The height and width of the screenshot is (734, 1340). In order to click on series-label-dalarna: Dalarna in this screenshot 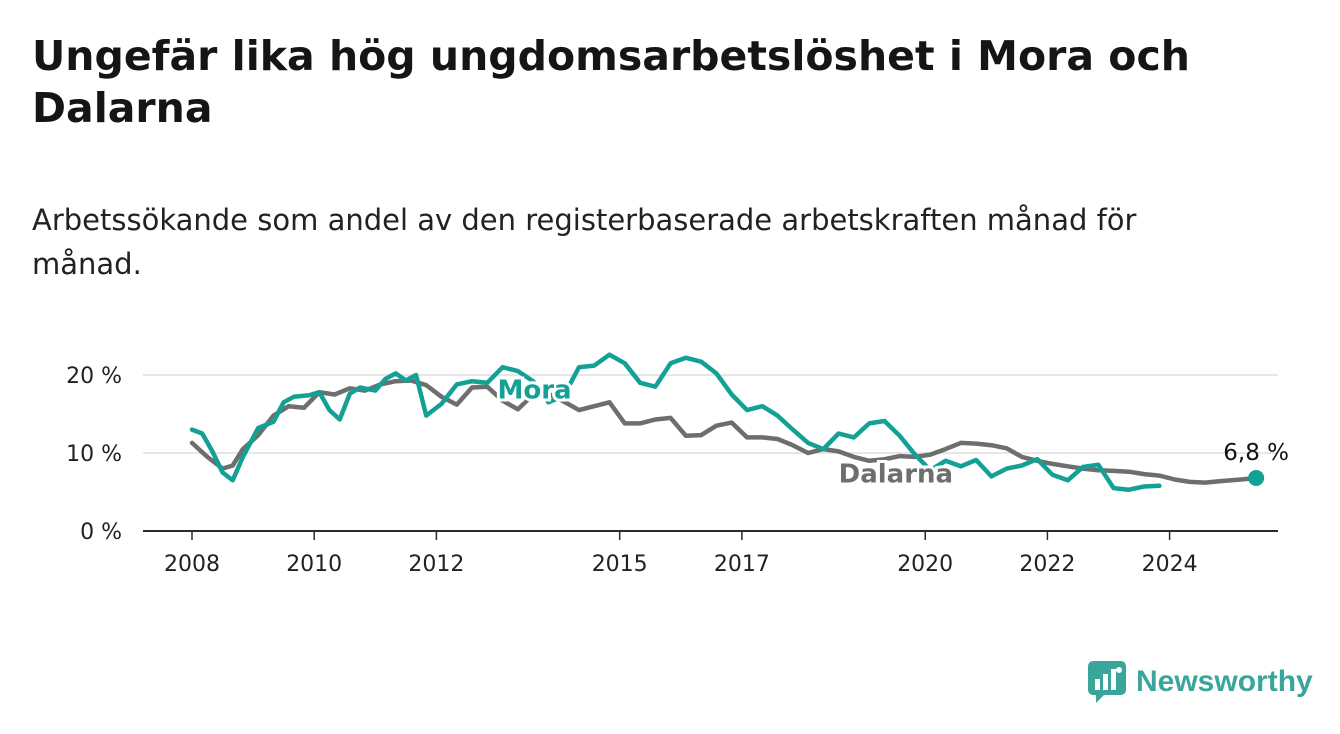, I will do `click(896, 475)`.